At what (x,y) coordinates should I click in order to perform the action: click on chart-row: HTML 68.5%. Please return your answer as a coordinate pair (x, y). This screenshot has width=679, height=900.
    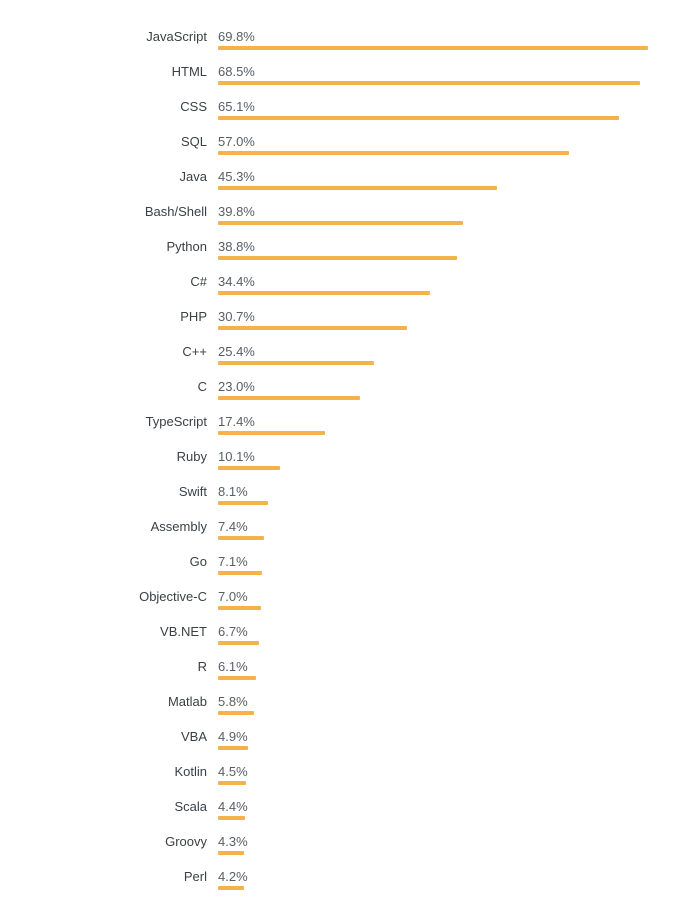
    Looking at the image, I should click on (339, 74).